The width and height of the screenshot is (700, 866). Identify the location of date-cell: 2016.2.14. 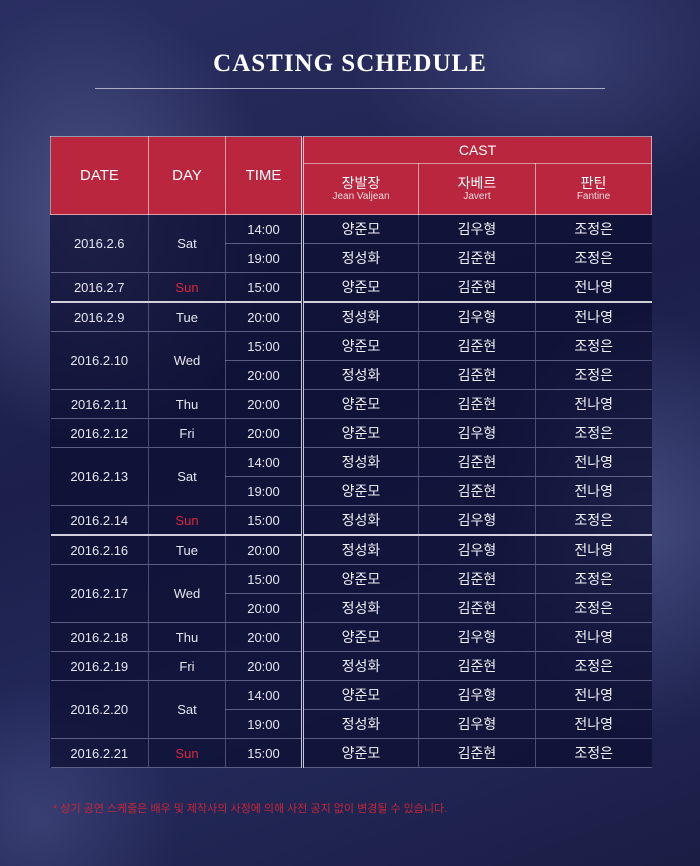
(99, 520).